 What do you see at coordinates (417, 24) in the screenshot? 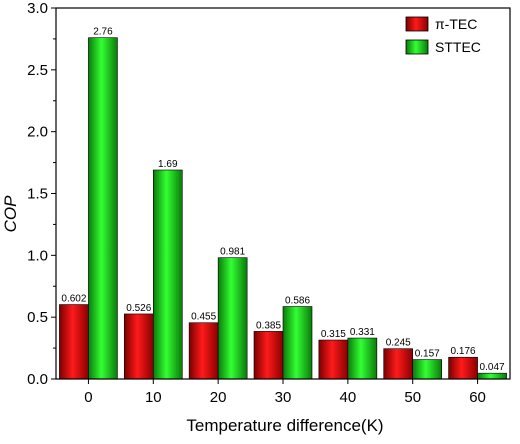
I see `legend-swatch-pi-tec` at bounding box center [417, 24].